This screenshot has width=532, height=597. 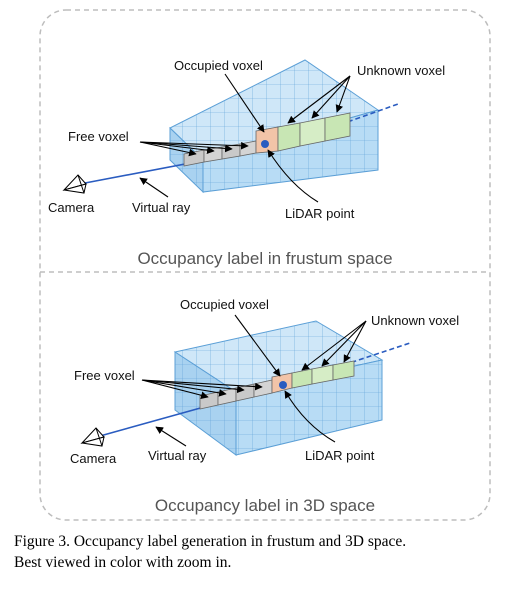 What do you see at coordinates (264, 258) in the screenshot?
I see `panel-caption-frustum: Occupancy label in frustum space` at bounding box center [264, 258].